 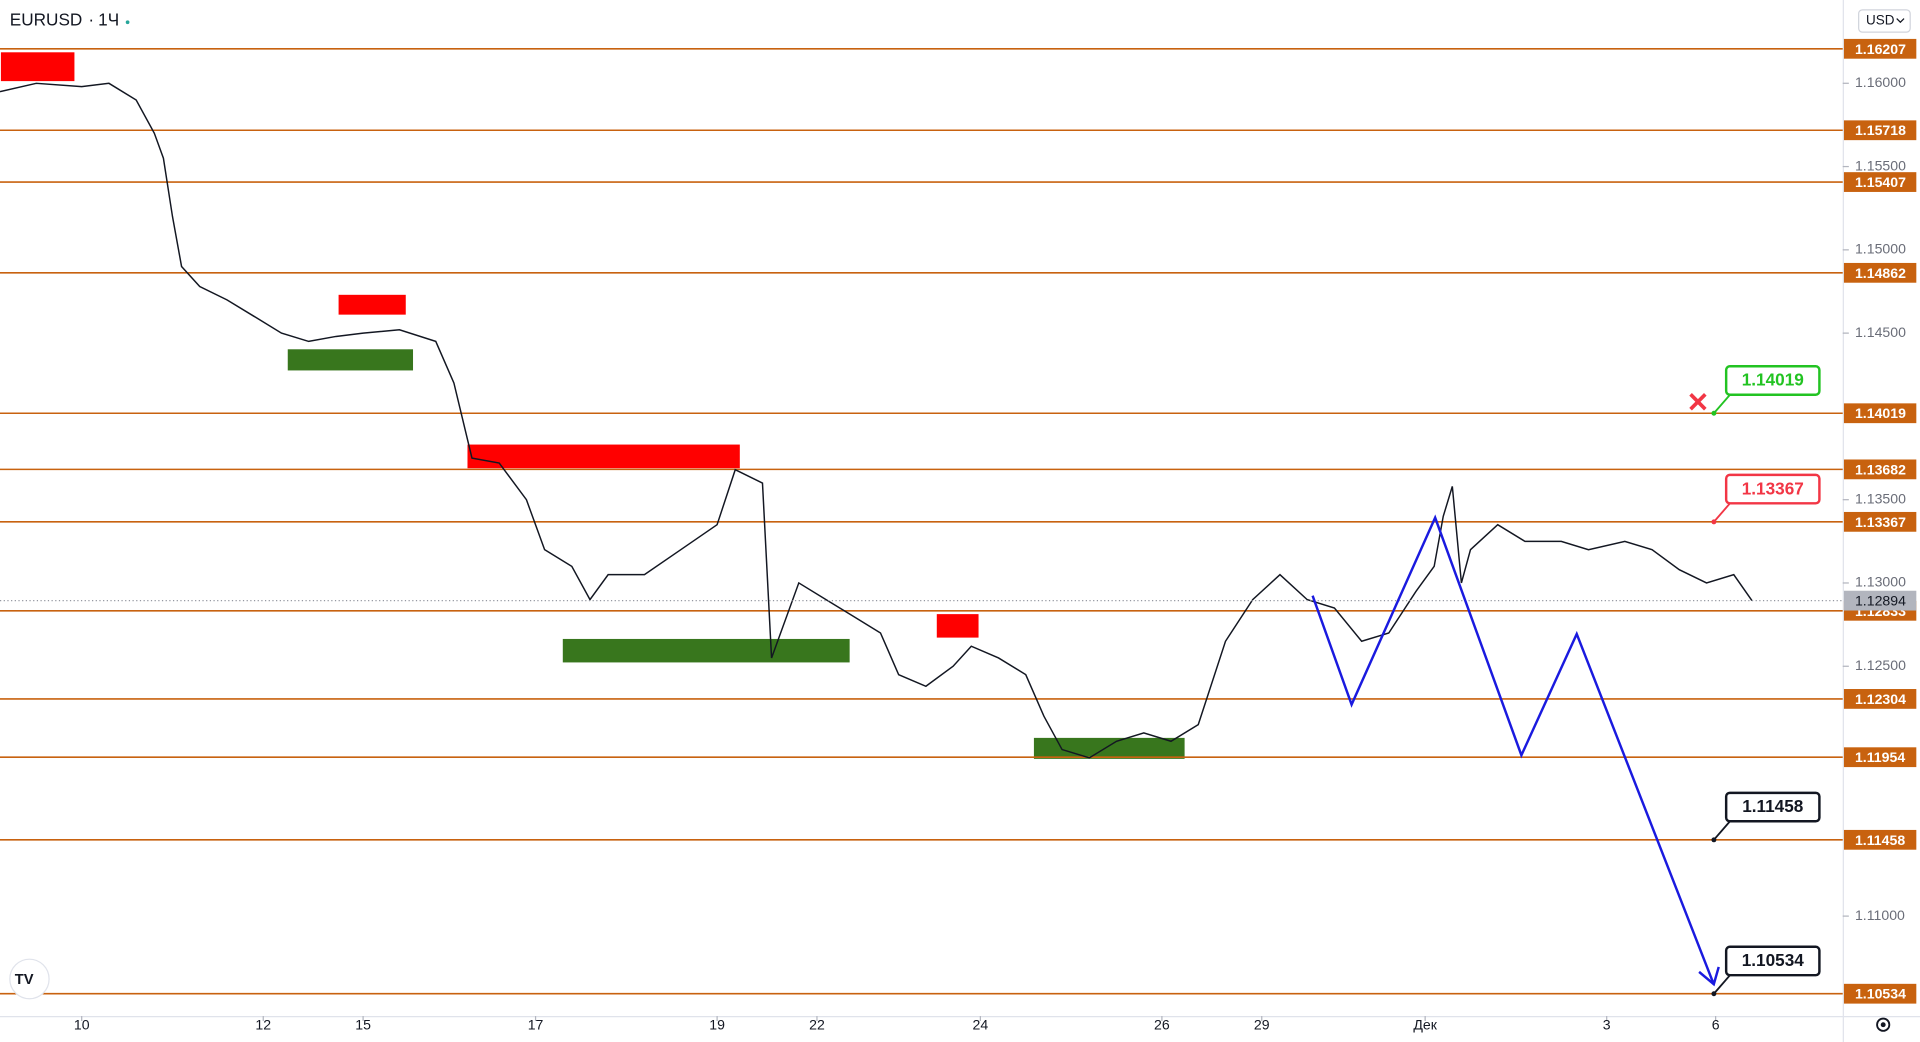 I want to click on x-tick-label: 12, so click(x=263, y=1026).